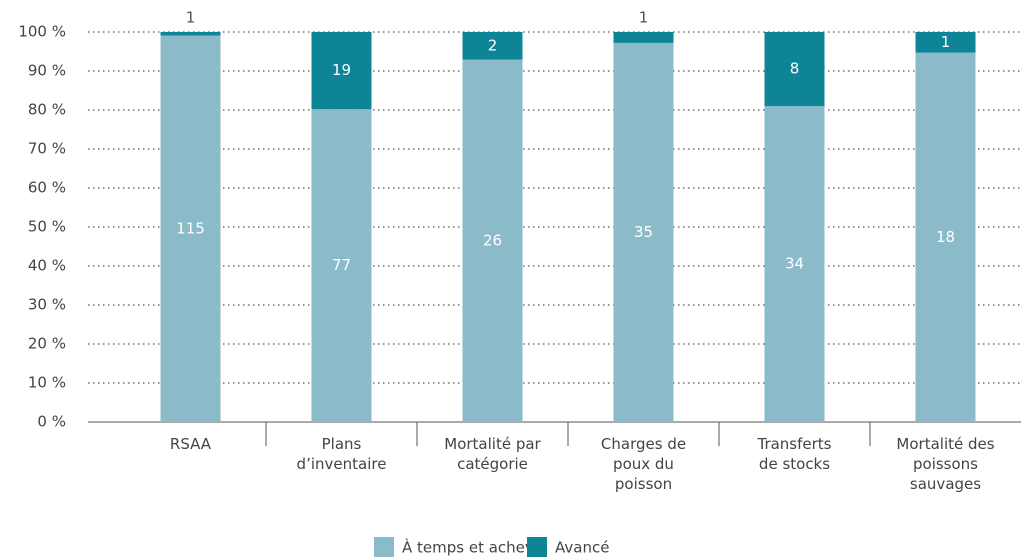 The height and width of the screenshot is (558, 1025). What do you see at coordinates (47, 266) in the screenshot?
I see `y-tick-label: 40 %` at bounding box center [47, 266].